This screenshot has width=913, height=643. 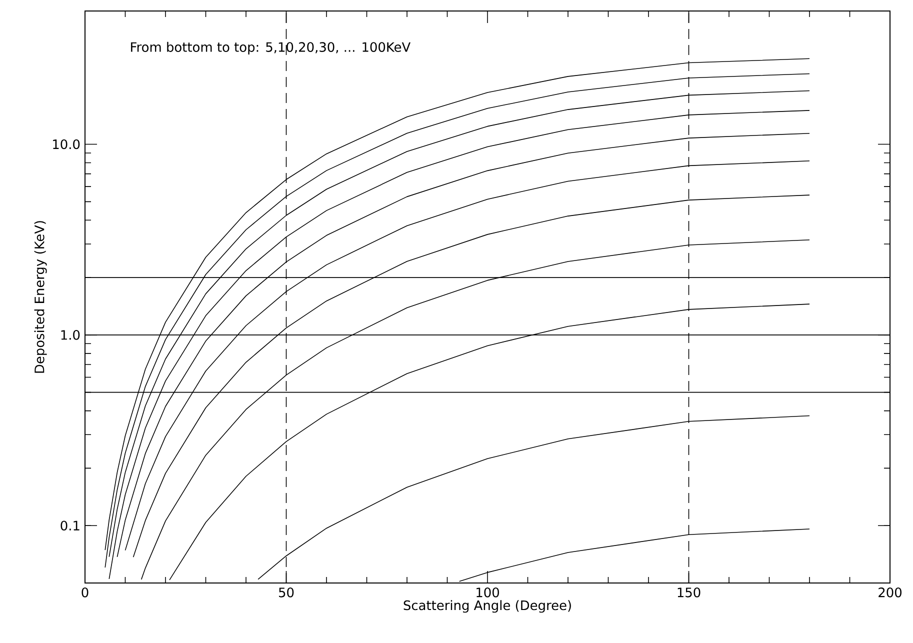 I want to click on x-tick-label: 100, so click(x=487, y=593).